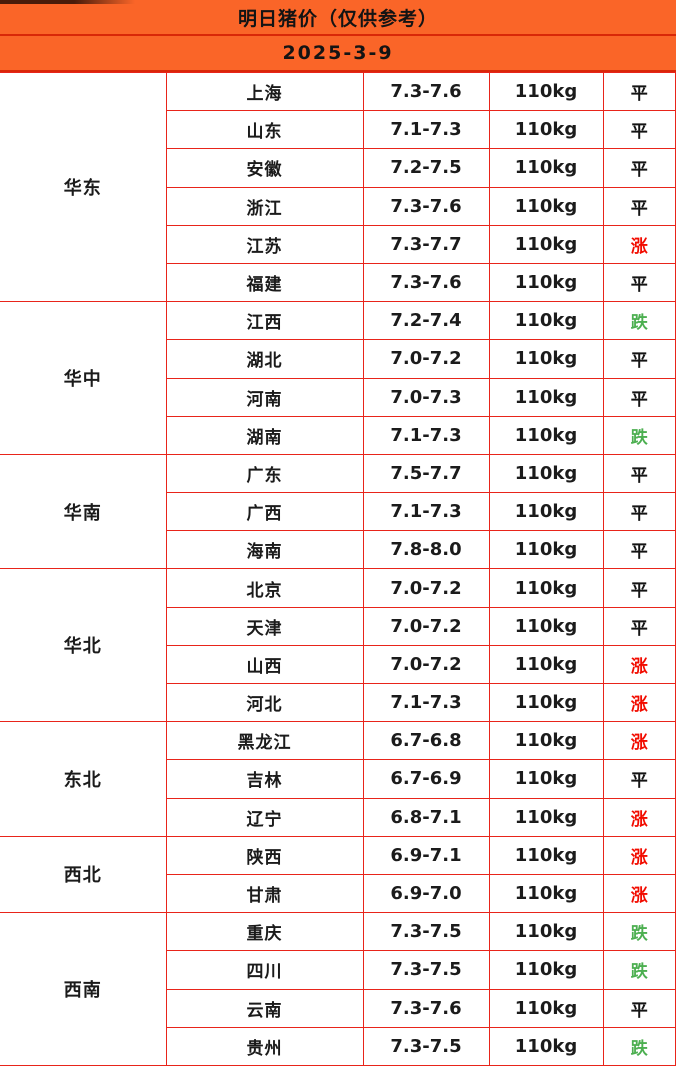 The width and height of the screenshot is (676, 1066). I want to click on province-cell: 北京, so click(264, 588).